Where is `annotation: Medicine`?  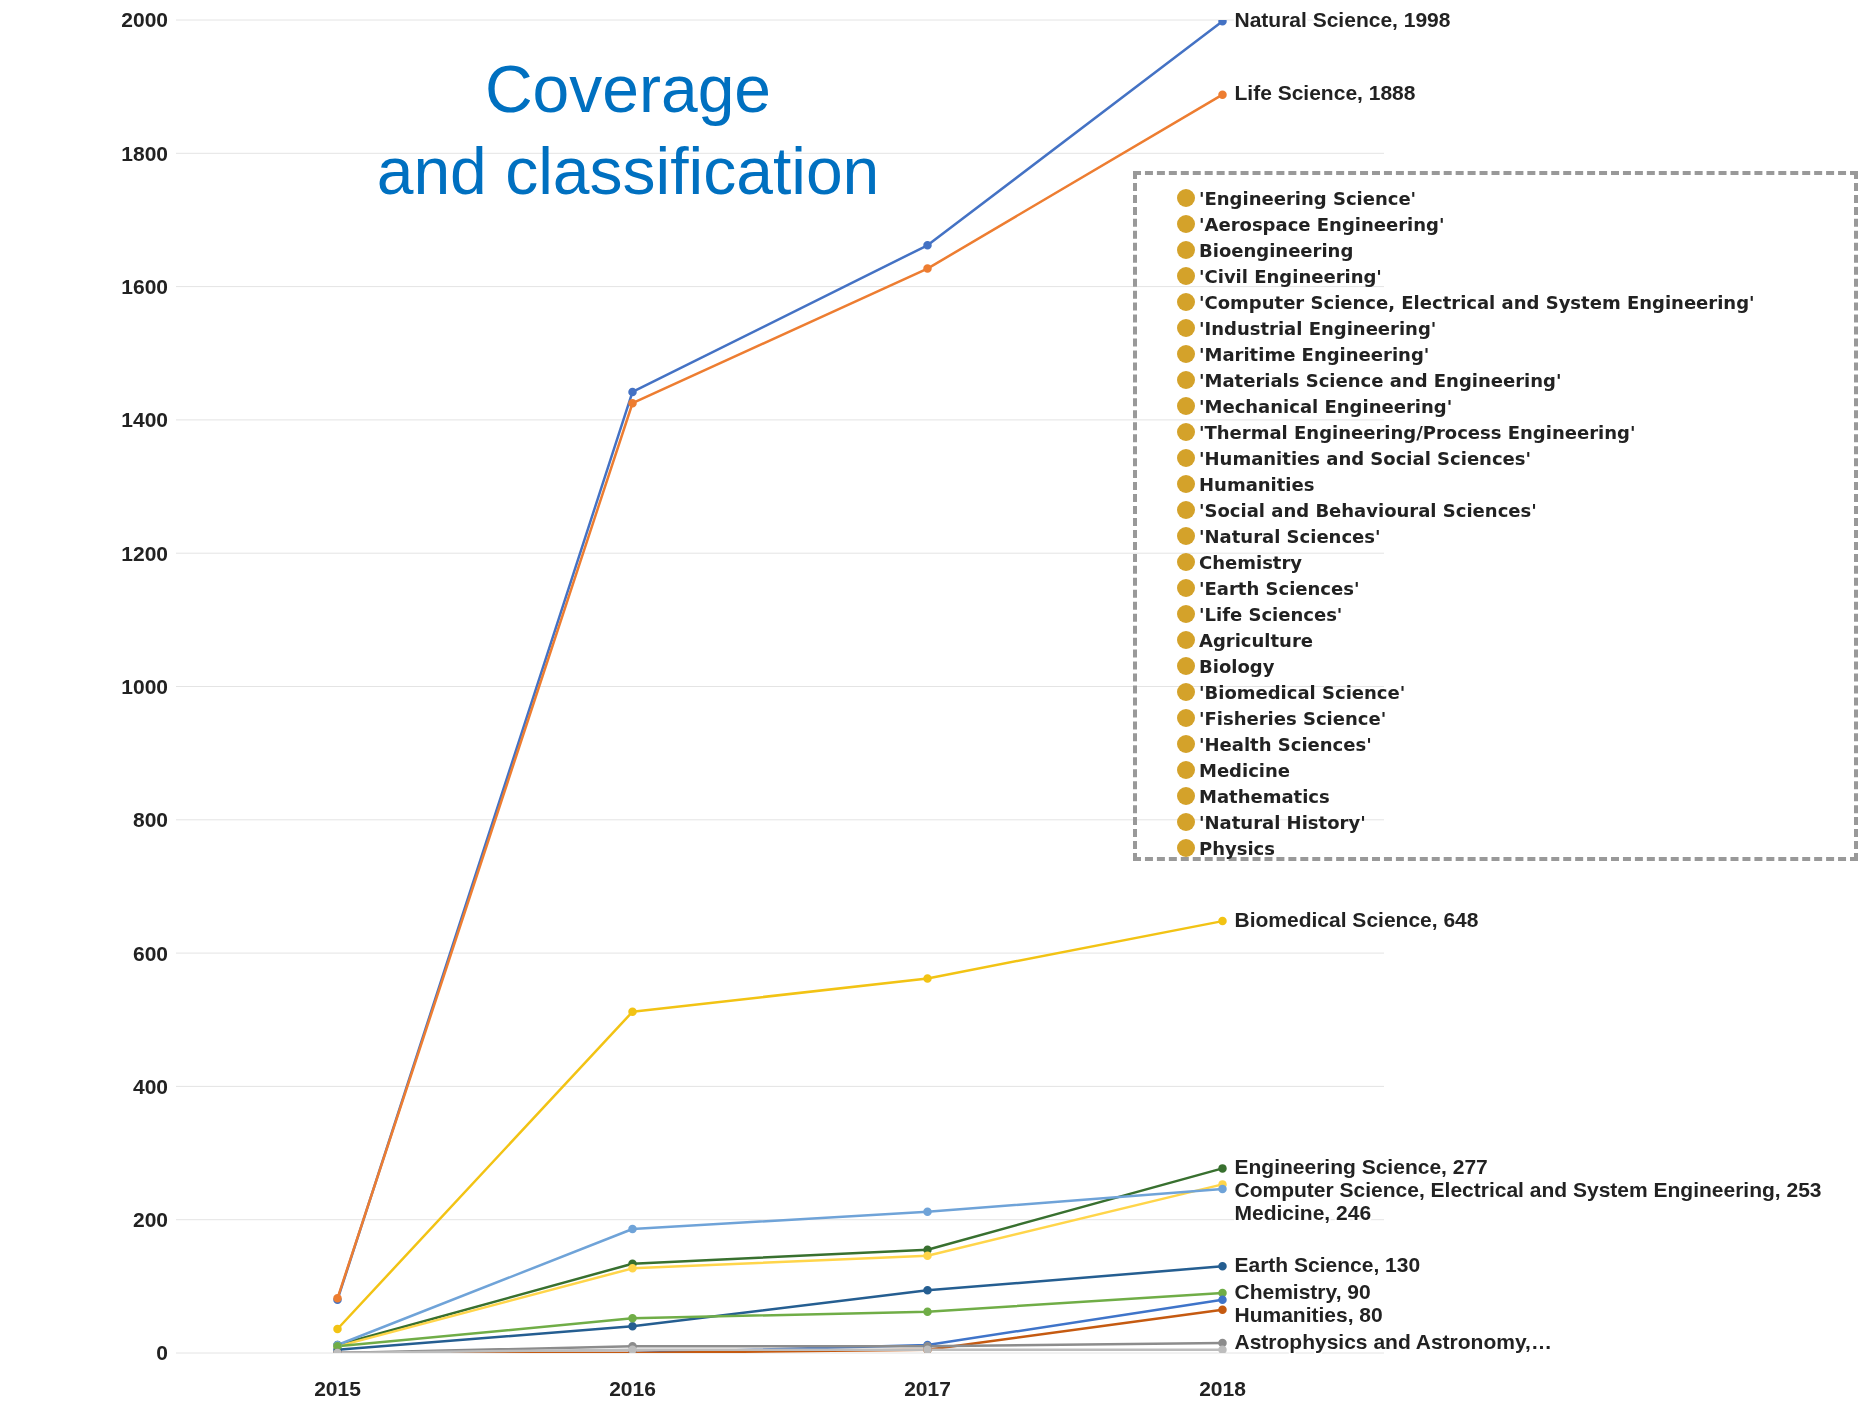
annotation: Medicine is located at coordinates (1245, 770).